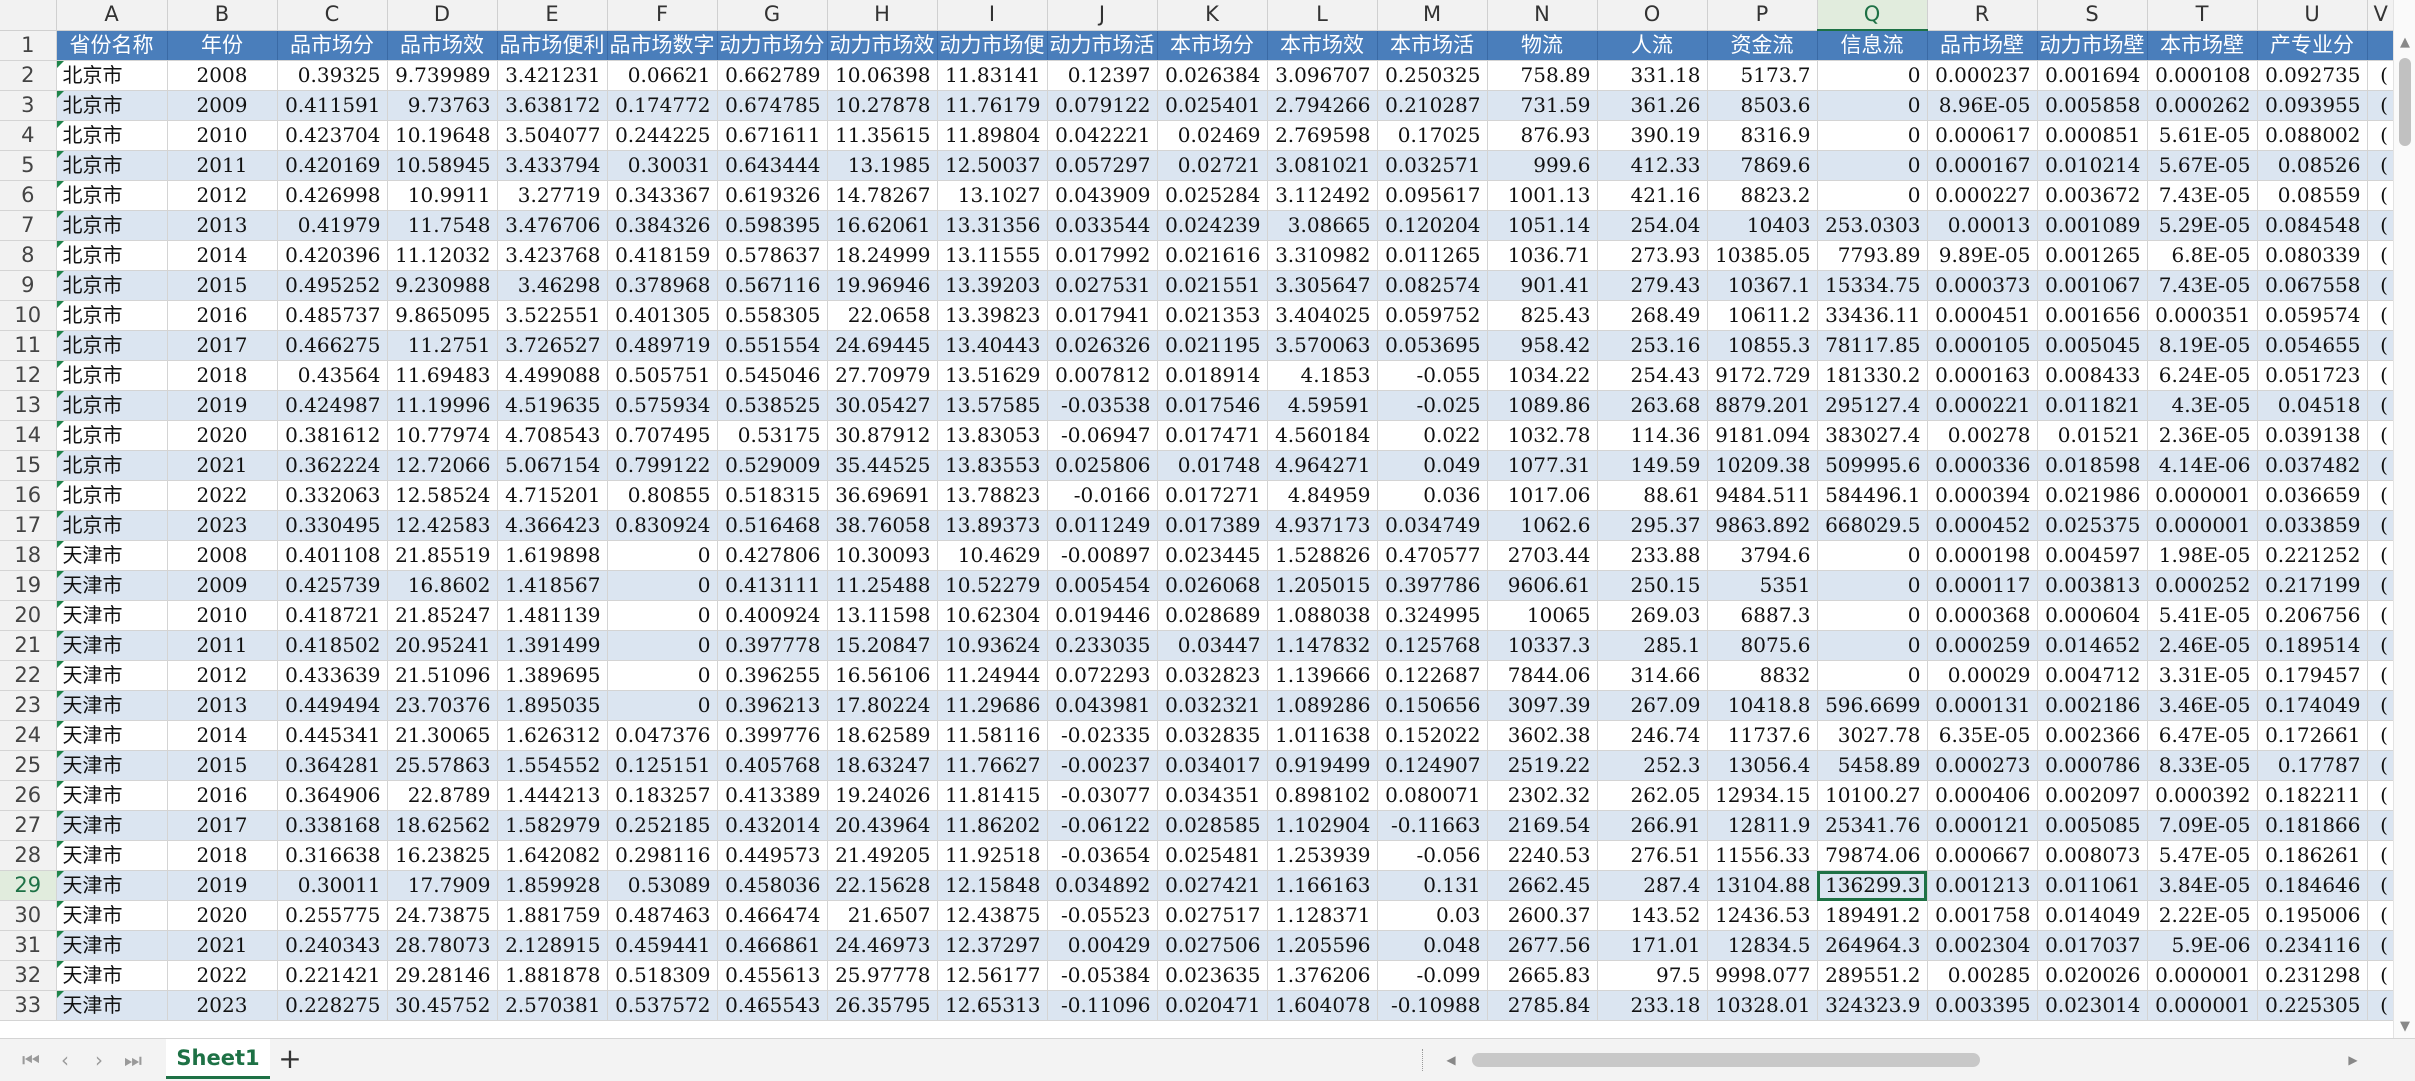  What do you see at coordinates (1432, 285) in the screenshot?
I see `value-cell: 0.082574` at bounding box center [1432, 285].